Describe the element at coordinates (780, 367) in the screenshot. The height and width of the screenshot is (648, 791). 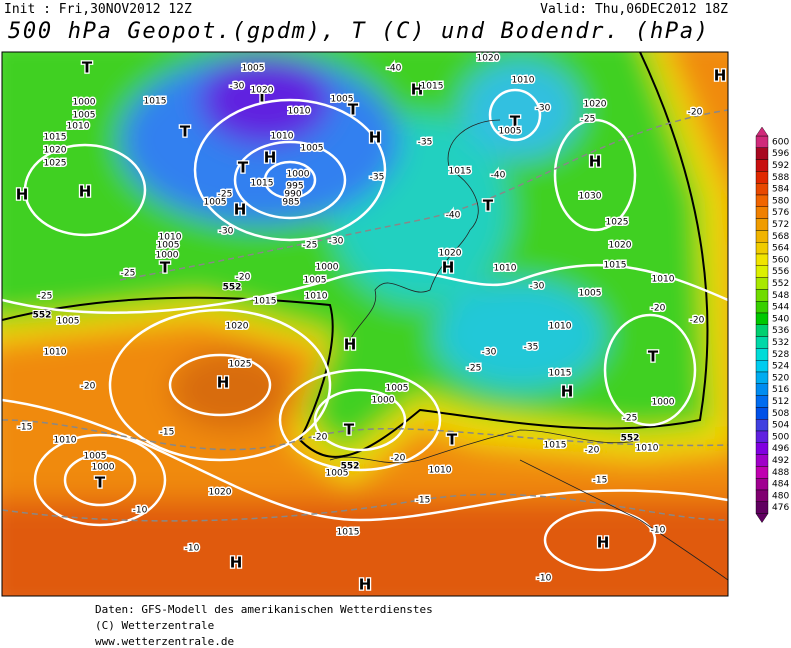
I see `colorbar-label: 524` at that location.